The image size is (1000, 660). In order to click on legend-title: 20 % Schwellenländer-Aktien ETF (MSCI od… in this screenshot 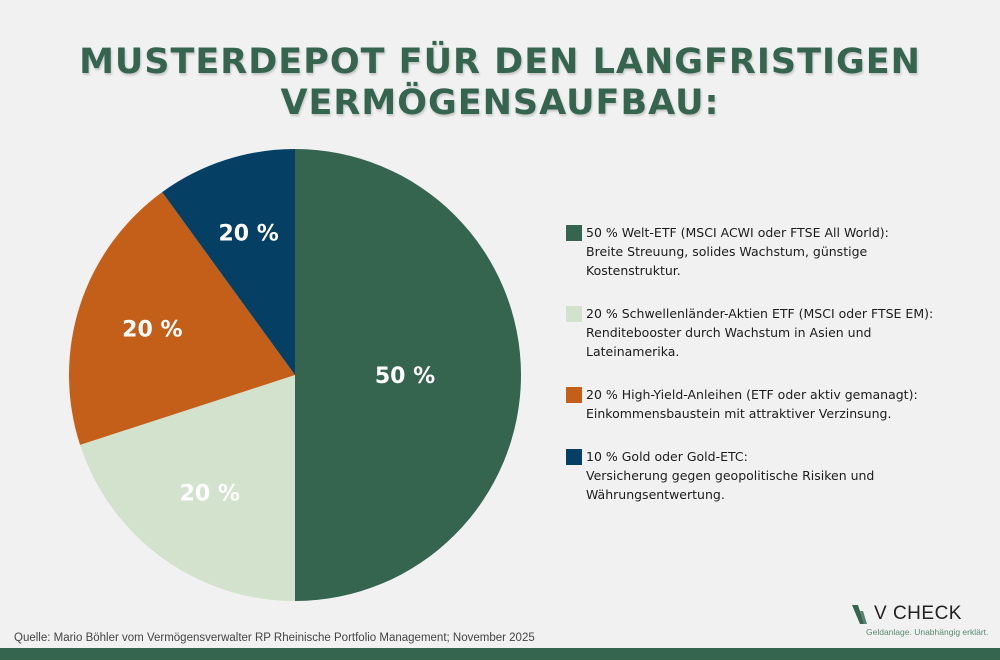, I will do `click(760, 313)`.